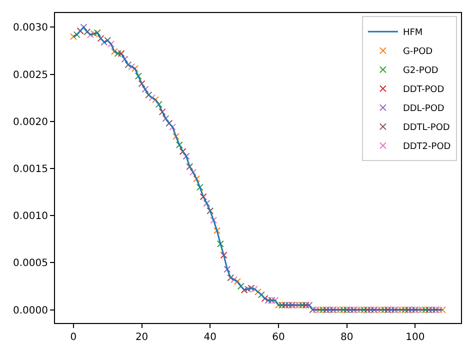  I want to click on legend-label: DDTL-POD, so click(426, 128).